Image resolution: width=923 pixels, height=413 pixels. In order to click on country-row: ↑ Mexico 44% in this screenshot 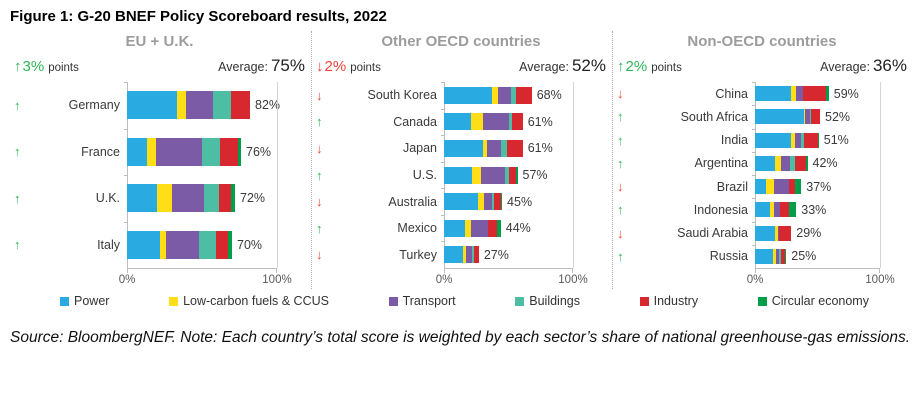, I will do `click(461, 228)`.